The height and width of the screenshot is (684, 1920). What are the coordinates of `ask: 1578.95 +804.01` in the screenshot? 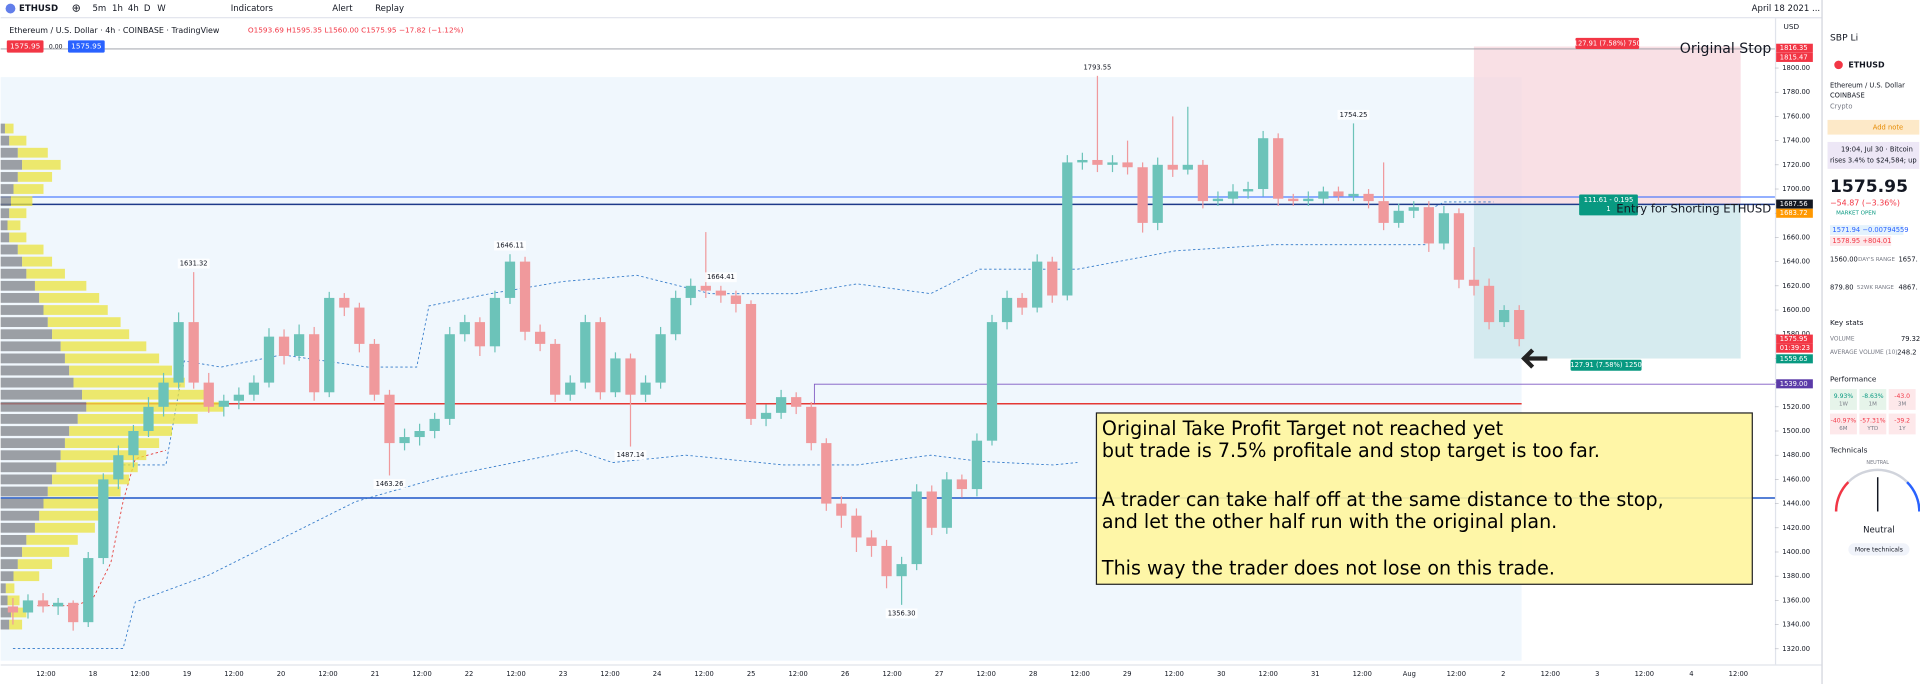 It's located at (1861, 241).